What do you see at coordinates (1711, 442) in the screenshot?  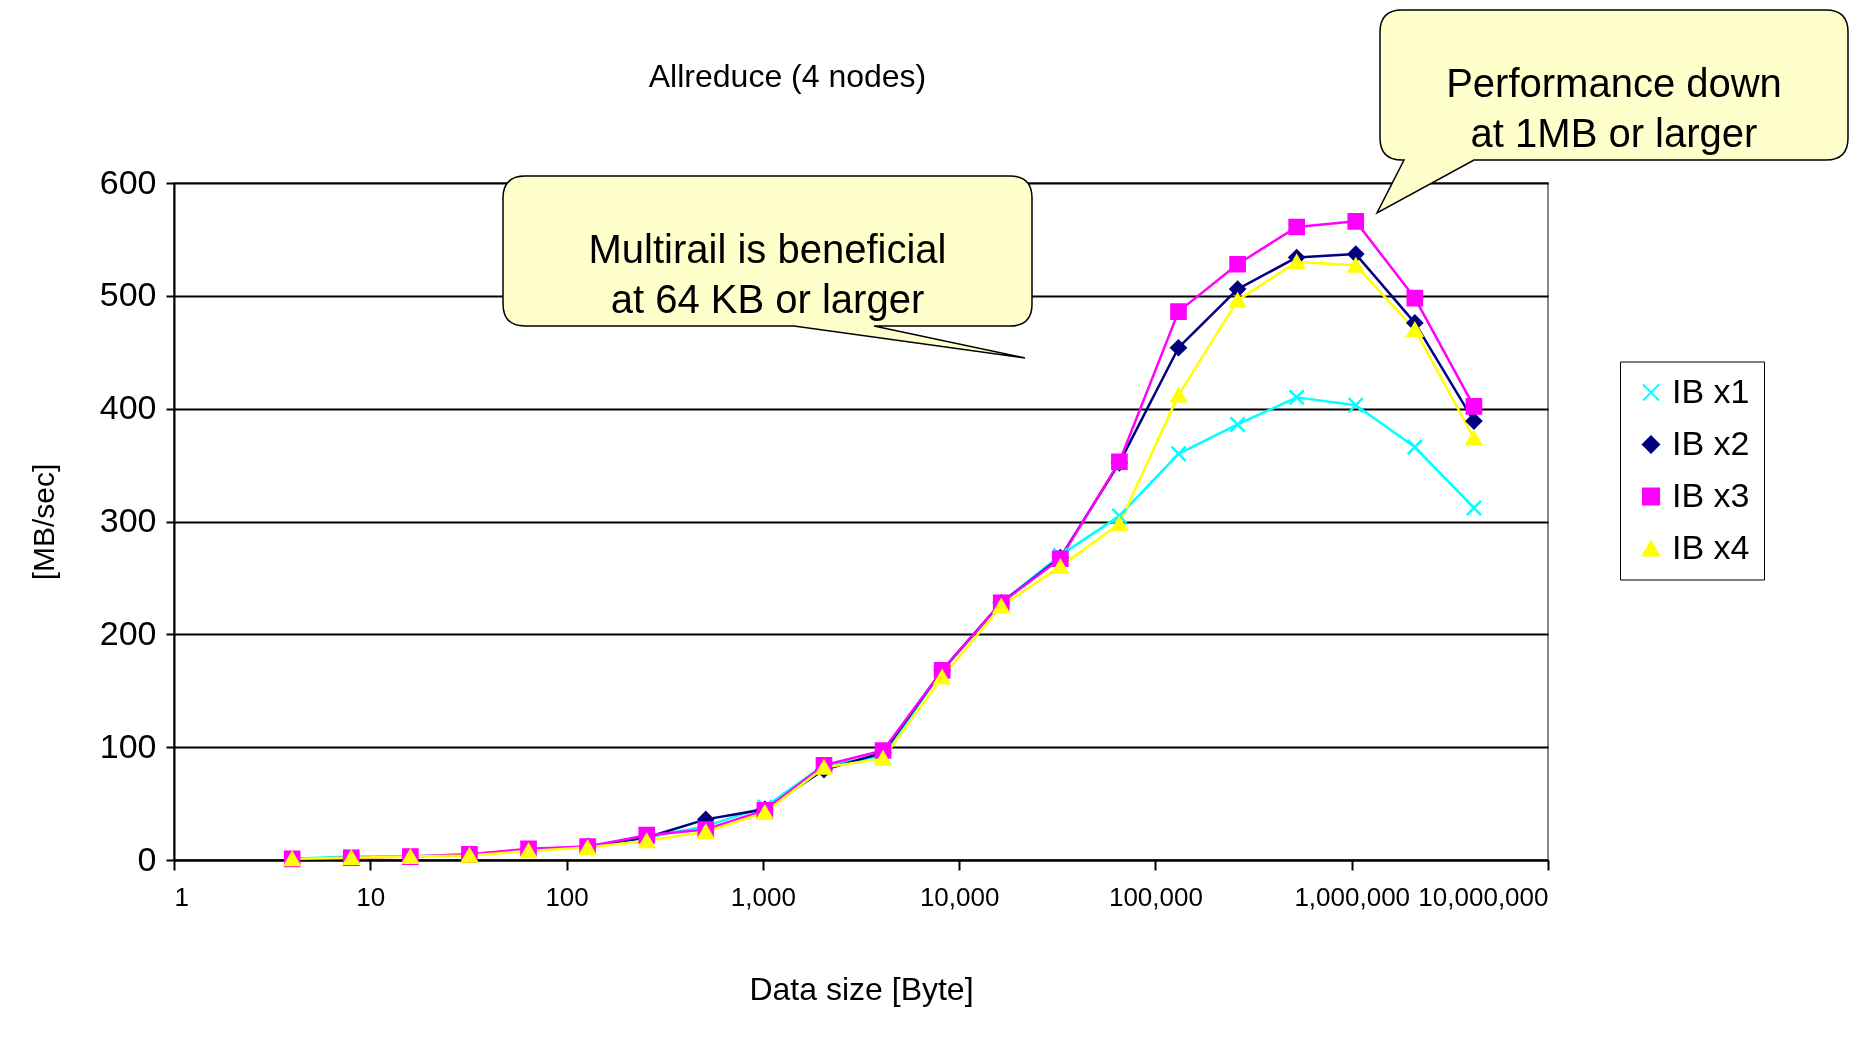 I see `legend-label: IB x2` at bounding box center [1711, 442].